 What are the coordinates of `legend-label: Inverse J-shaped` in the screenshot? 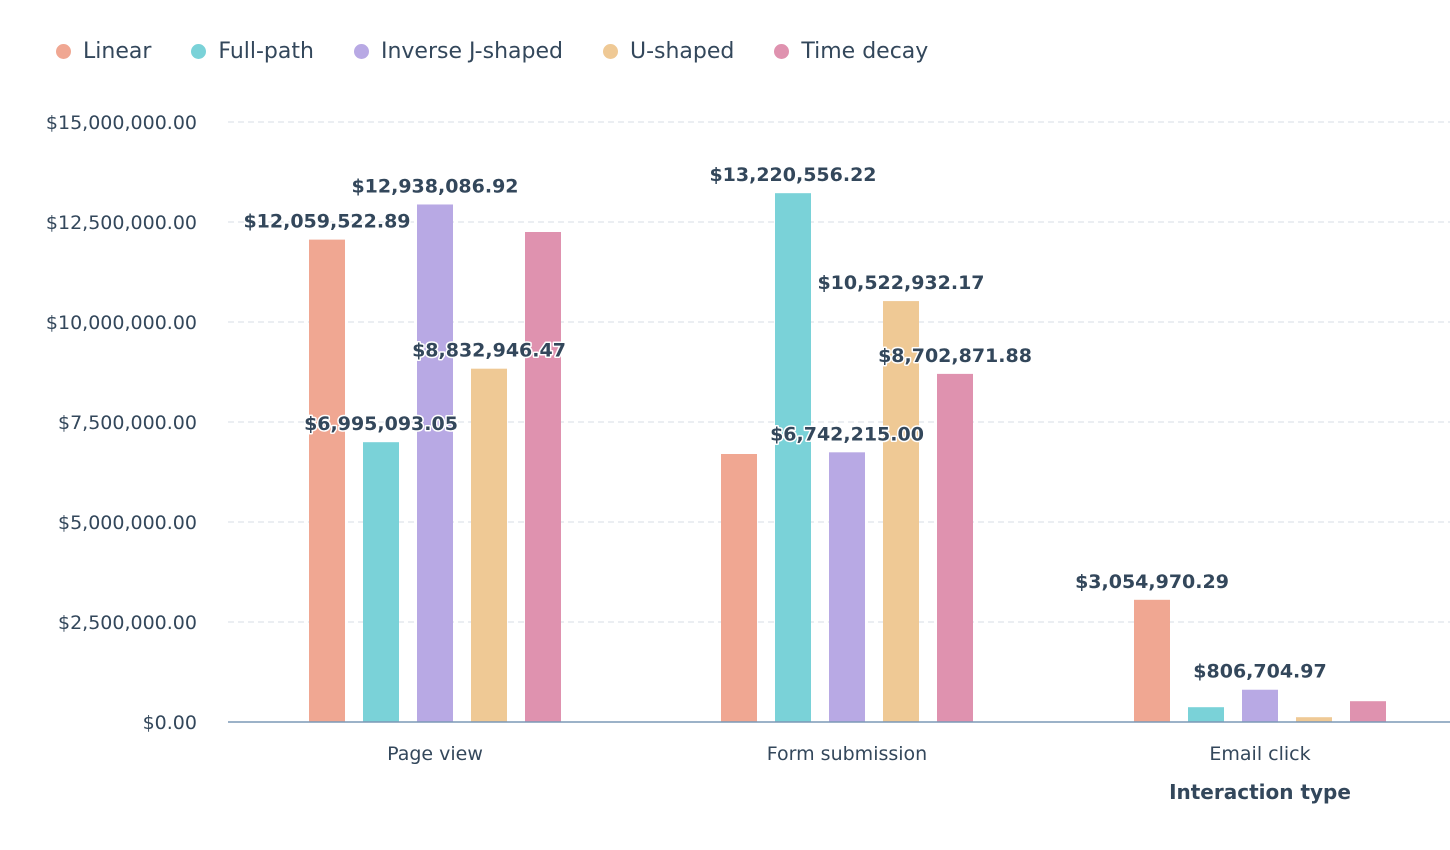 It's located at (471, 51).